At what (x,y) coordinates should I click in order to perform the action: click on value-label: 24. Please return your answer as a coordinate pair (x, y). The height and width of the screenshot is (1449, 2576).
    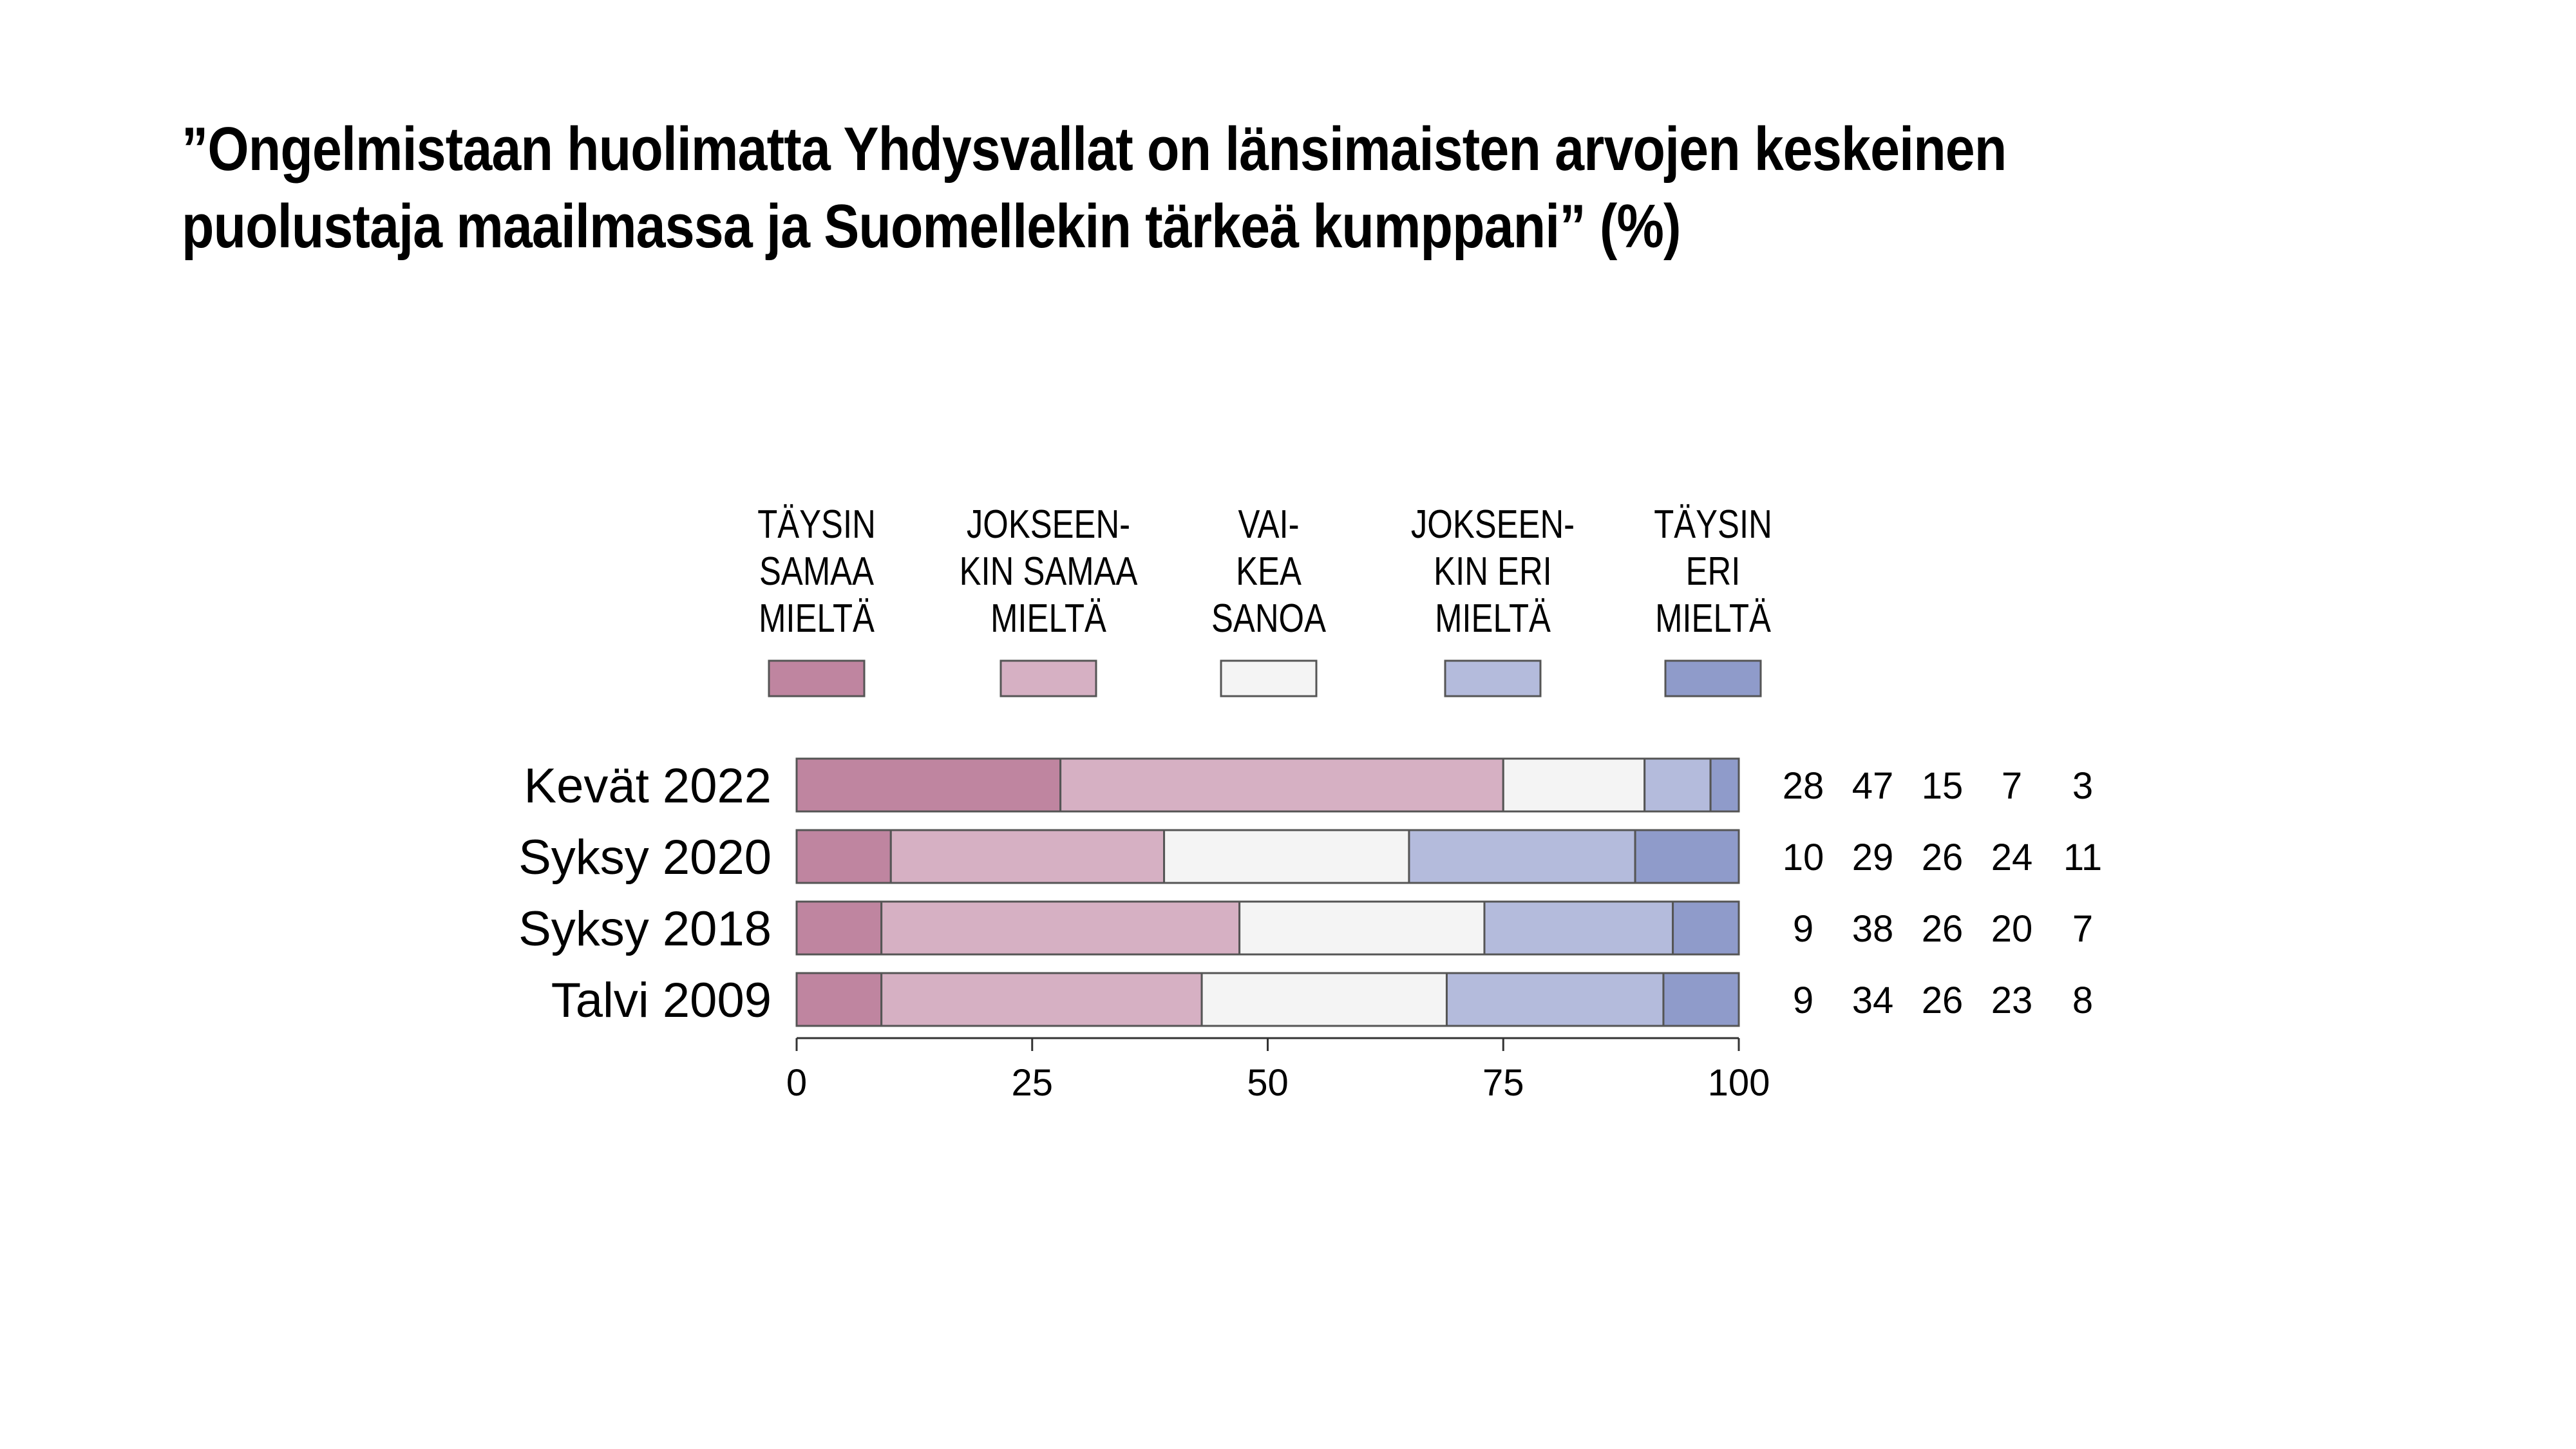
    Looking at the image, I should click on (2012, 857).